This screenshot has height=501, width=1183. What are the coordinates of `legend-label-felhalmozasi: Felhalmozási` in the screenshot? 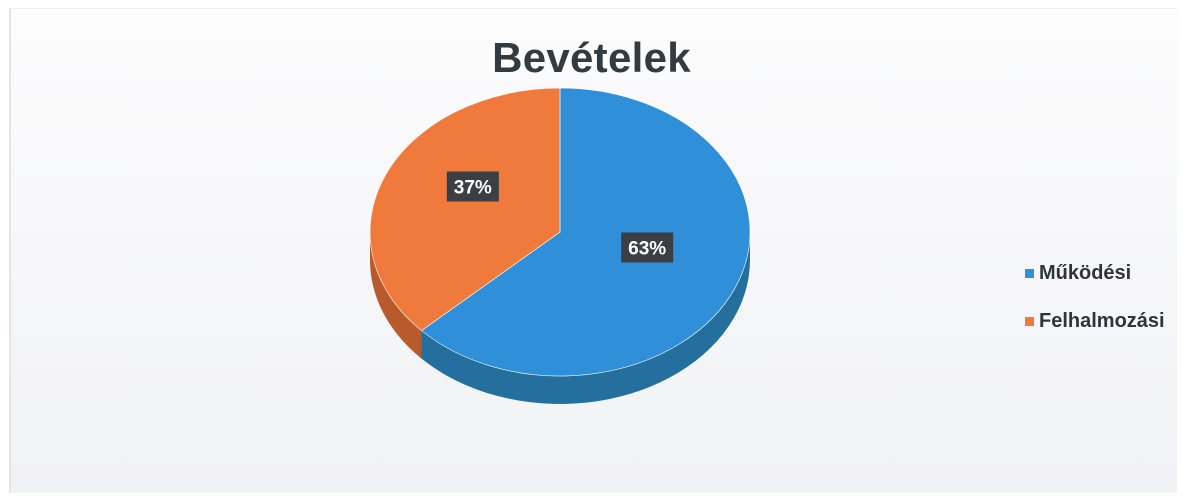 It's located at (1102, 320).